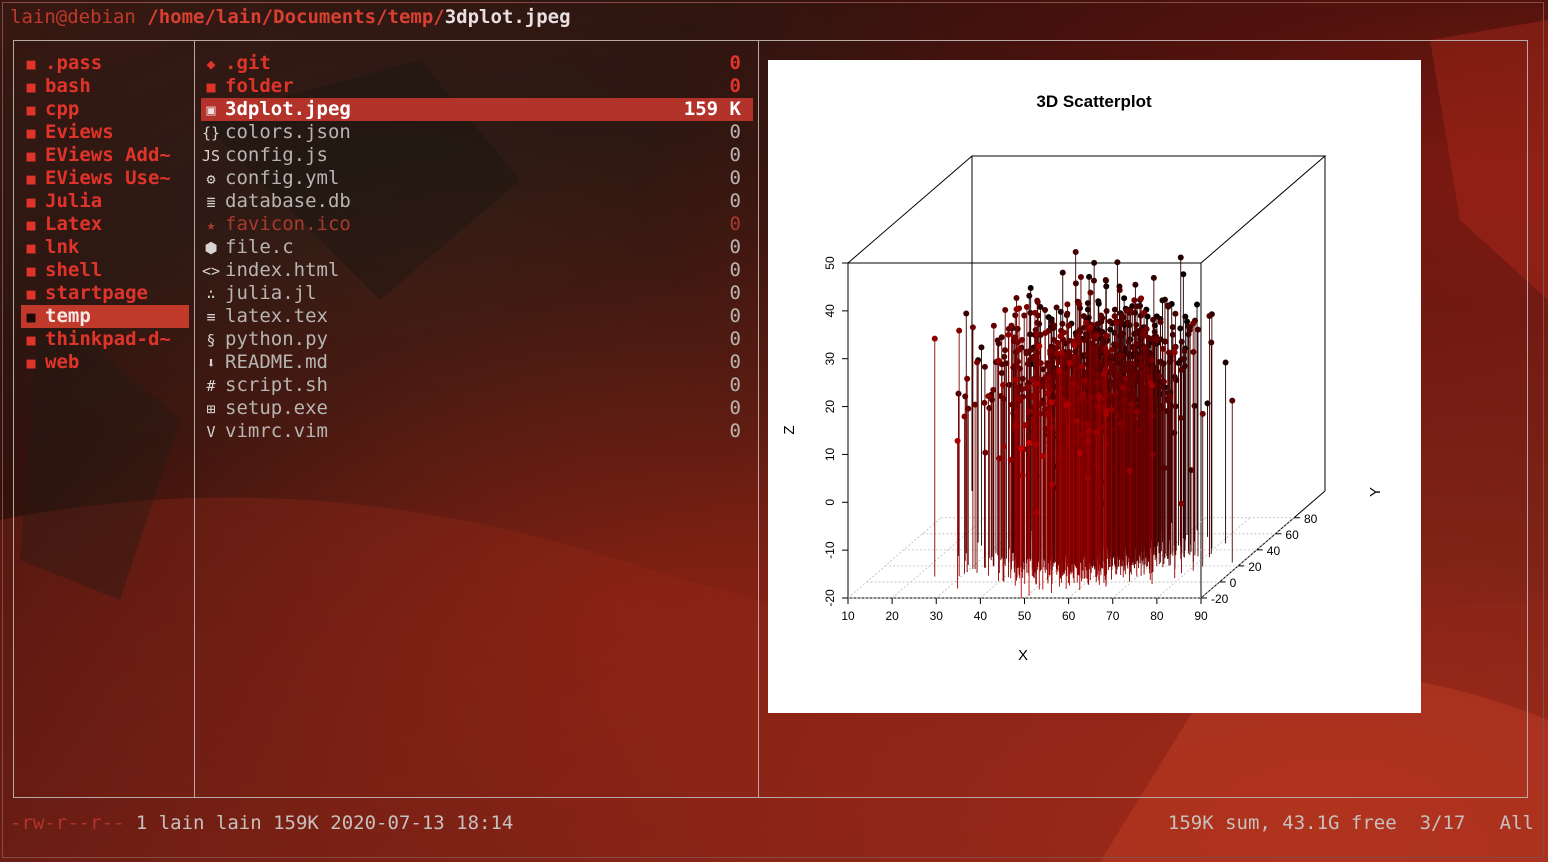 The image size is (1548, 862). Describe the element at coordinates (105, 201) in the screenshot. I see `parent-dir-item: ■ Julia` at that location.